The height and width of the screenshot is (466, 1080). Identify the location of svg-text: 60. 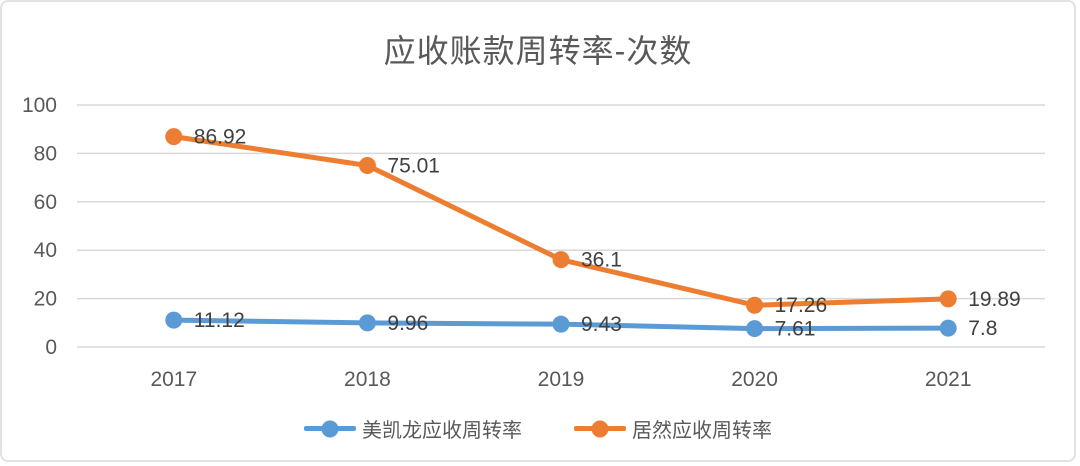
(45, 202).